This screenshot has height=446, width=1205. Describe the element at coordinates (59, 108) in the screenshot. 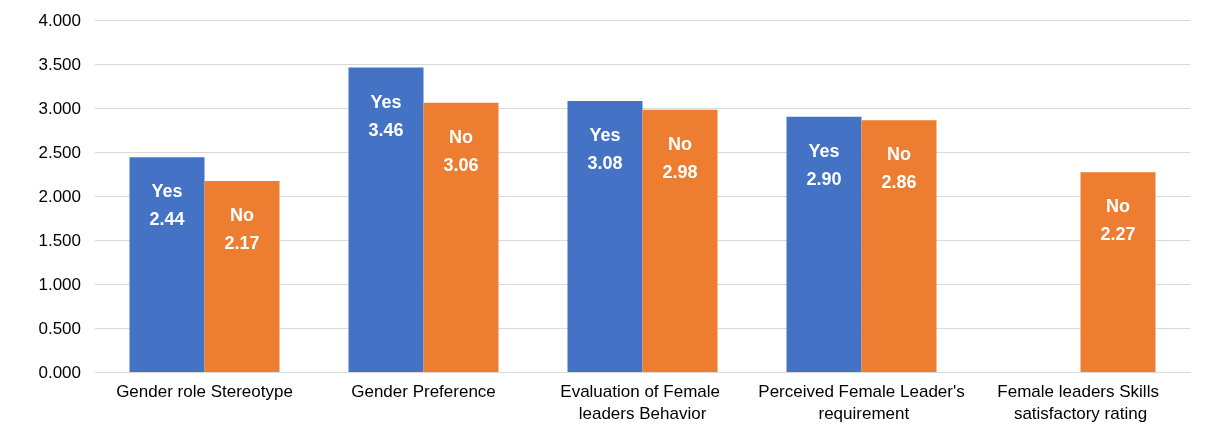

I see `y-tick-label: 3.000` at that location.